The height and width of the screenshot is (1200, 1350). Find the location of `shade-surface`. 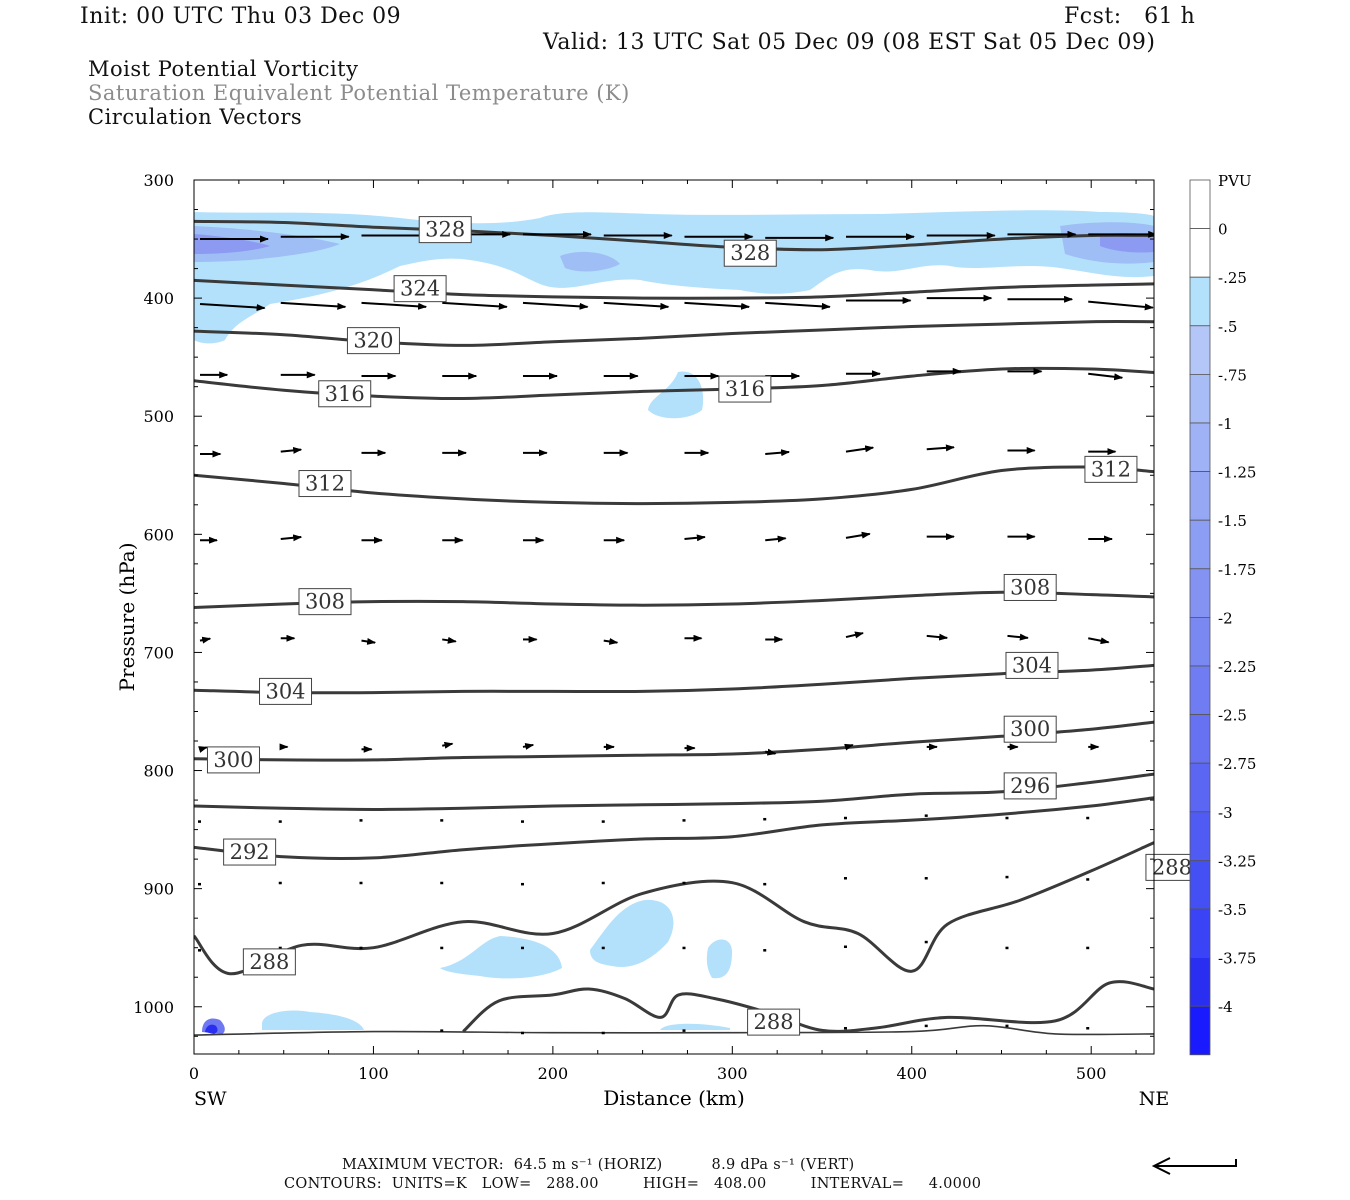

shade-surface is located at coordinates (313, 1020).